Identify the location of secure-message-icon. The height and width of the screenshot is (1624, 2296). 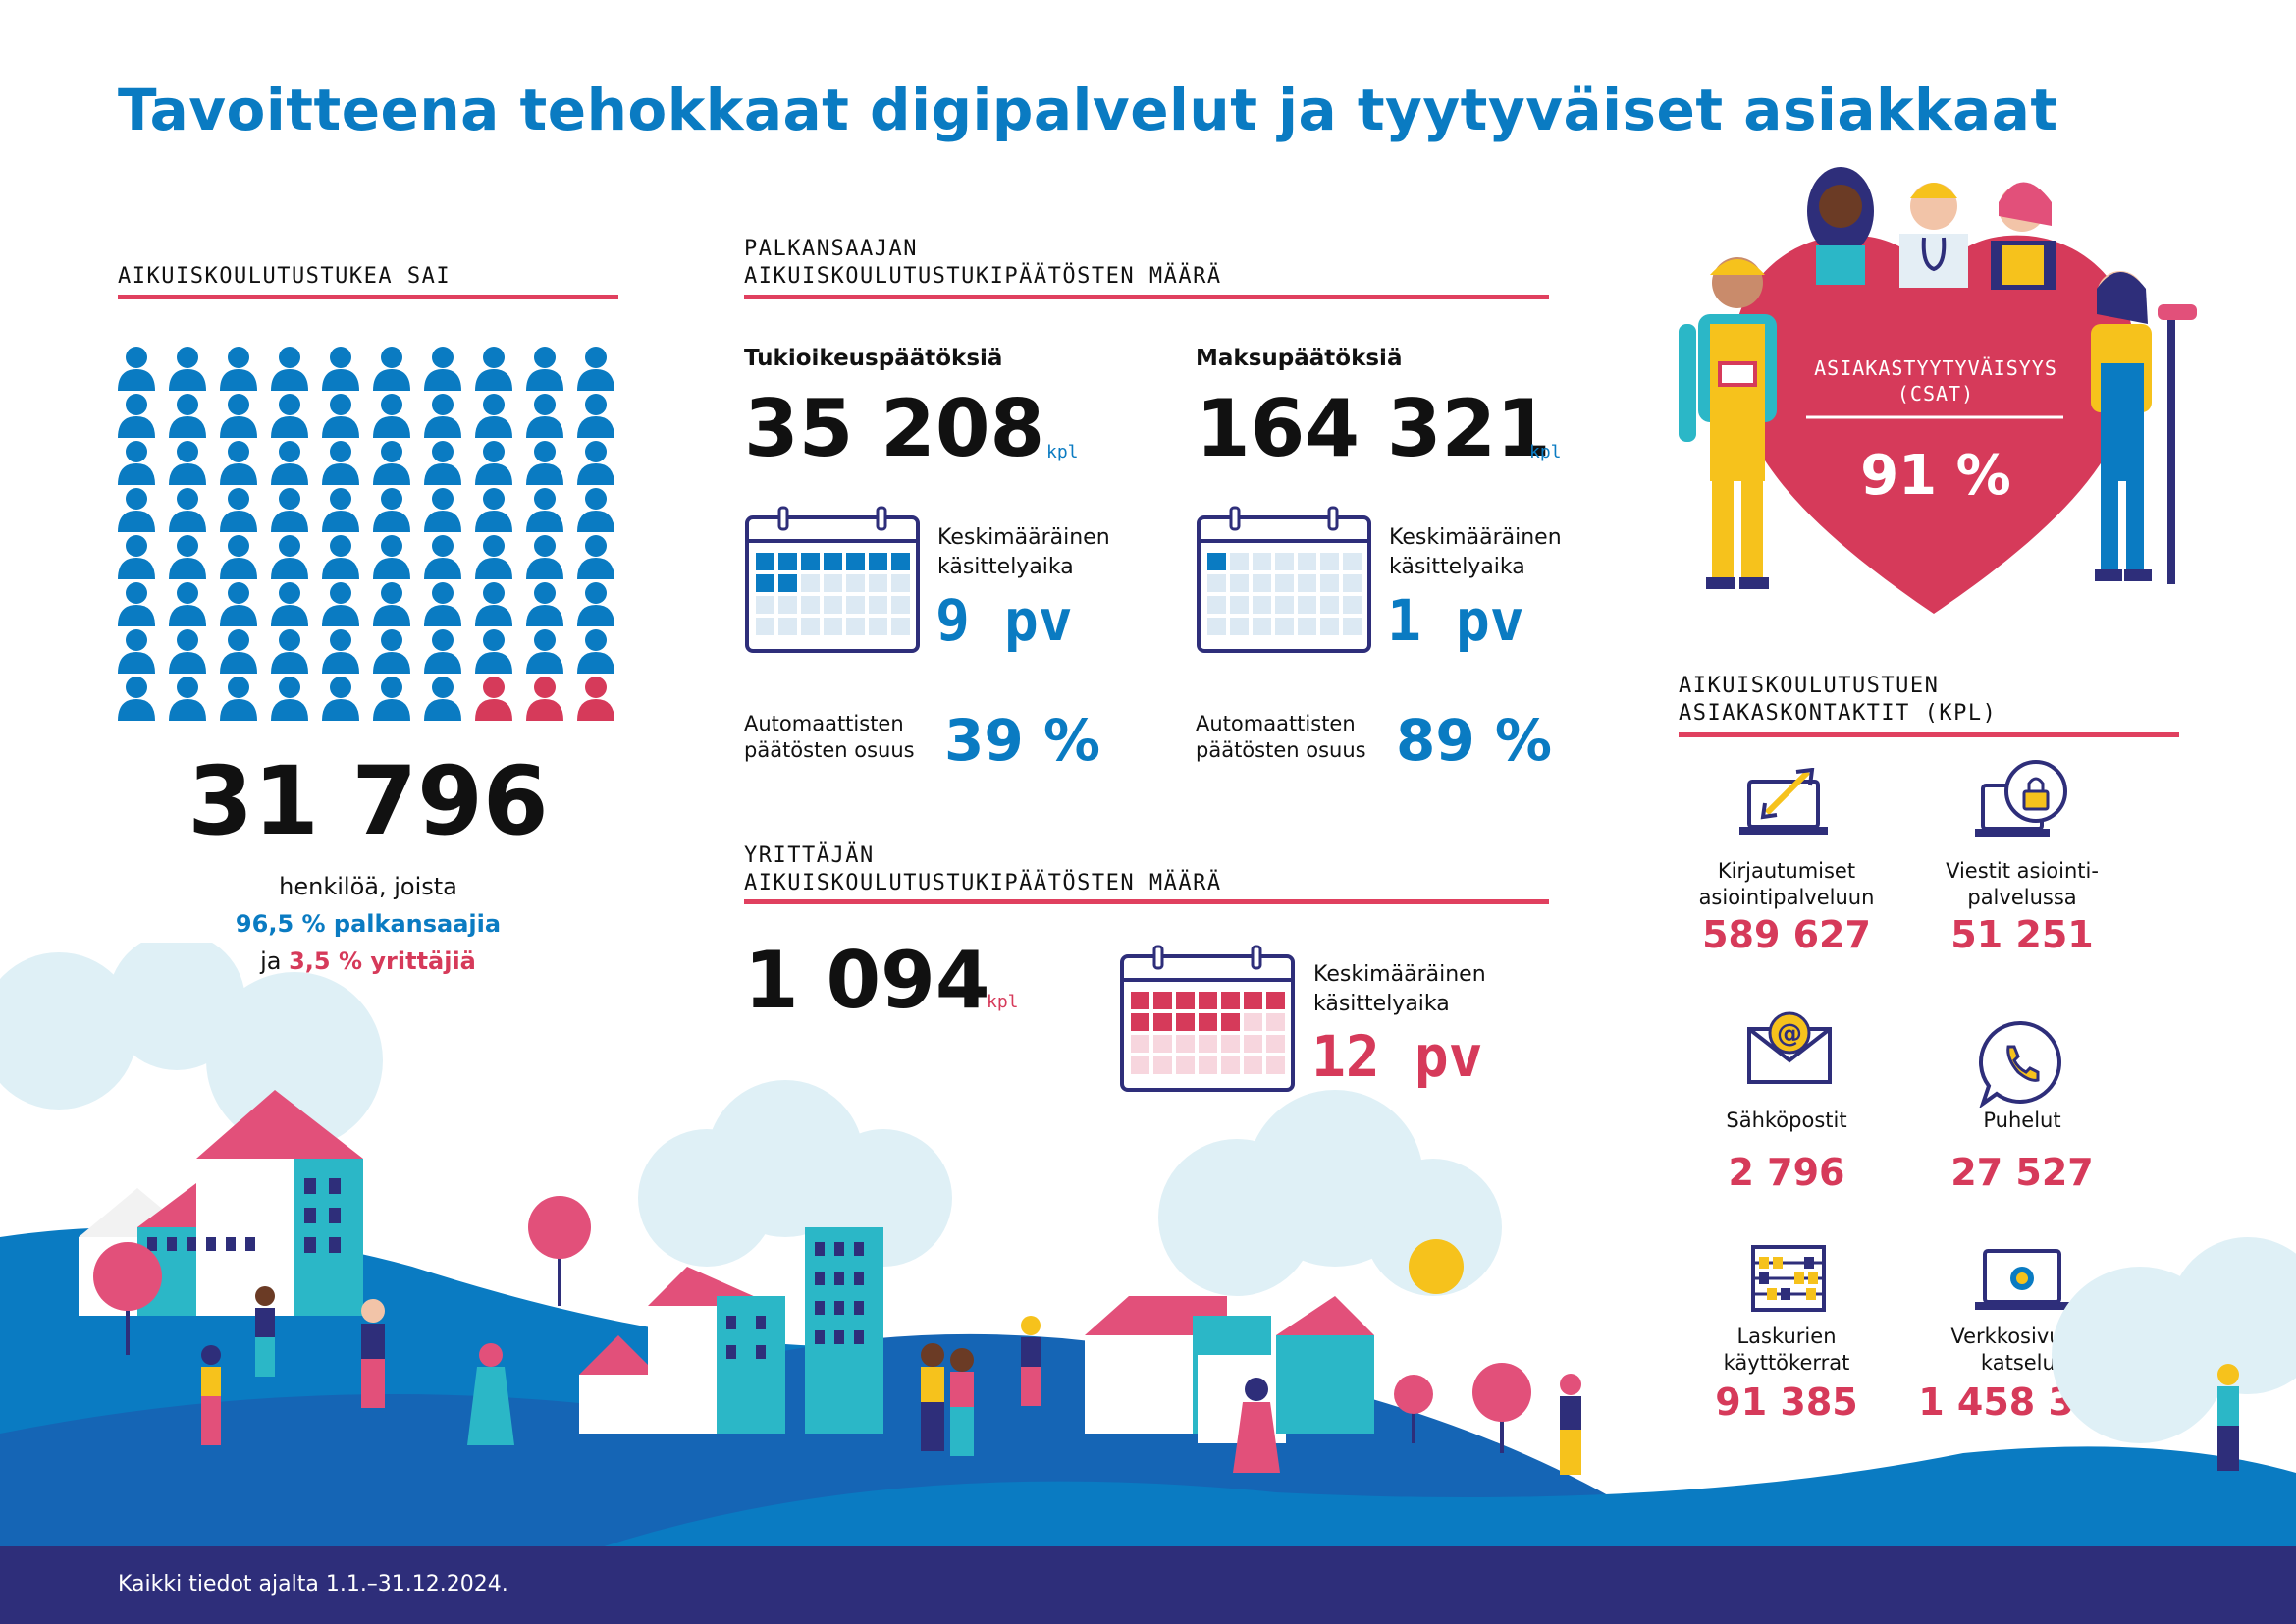
(2021, 798).